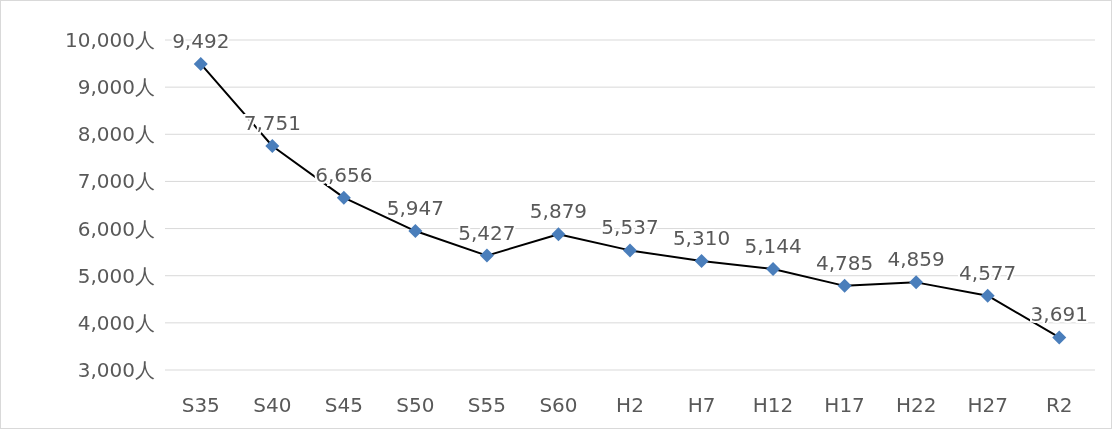 This screenshot has width=1112, height=429. Describe the element at coordinates (344, 174) in the screenshot. I see `data-label: 6,656` at that location.